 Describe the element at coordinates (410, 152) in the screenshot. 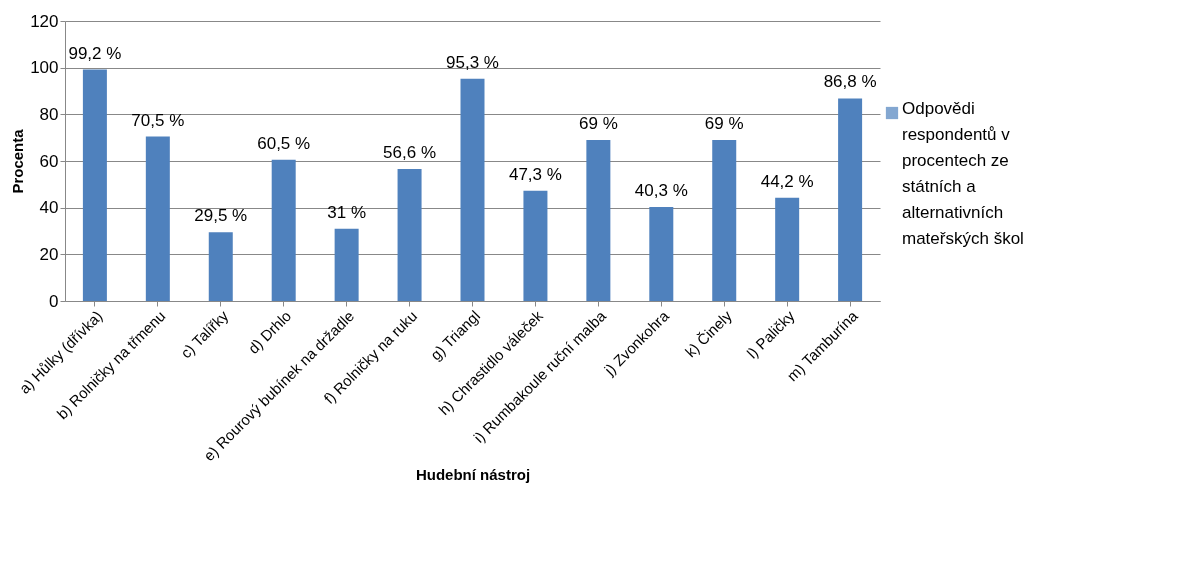

I see `data-label: 56,6 %` at that location.